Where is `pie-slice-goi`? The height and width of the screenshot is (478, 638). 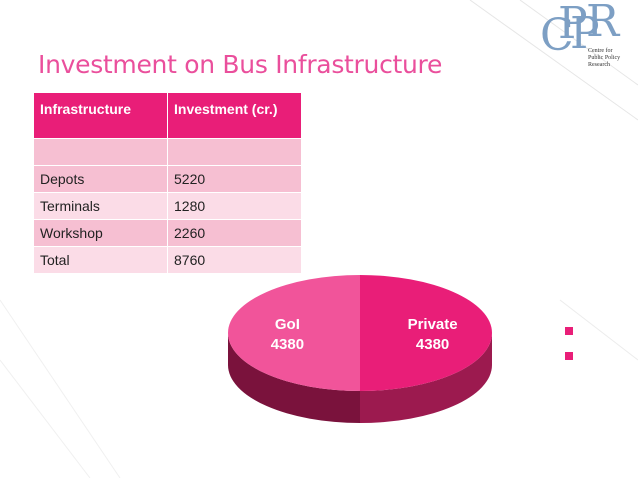 pie-slice-goi is located at coordinates (294, 333).